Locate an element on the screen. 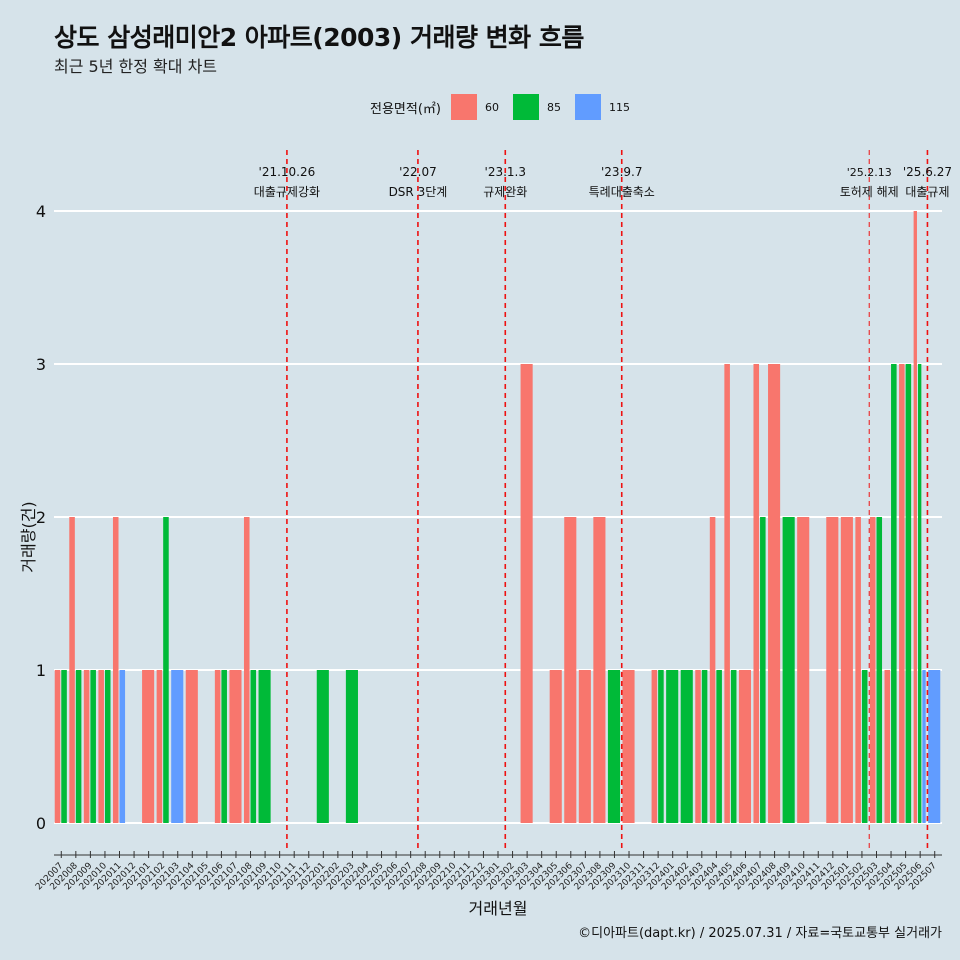 This screenshot has height=960, width=960. y-tick-label: 3 is located at coordinates (41, 364).